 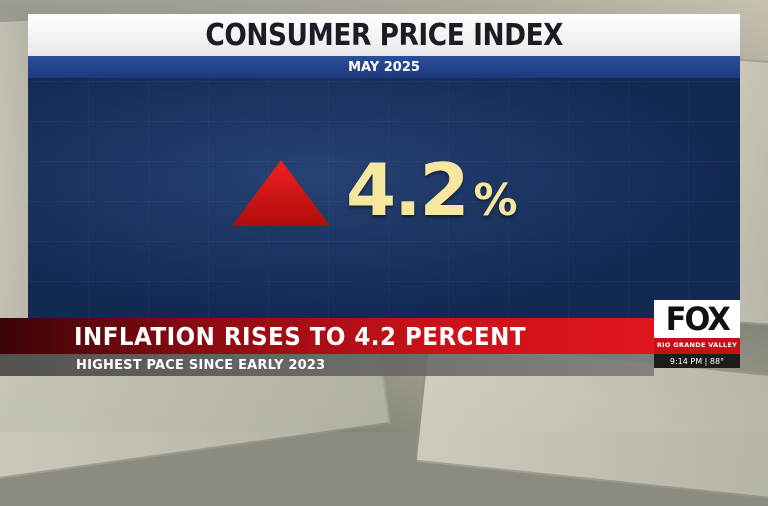 I want to click on headline-text: INFLATION RISES TO 4.2 PERCENT, so click(x=300, y=336).